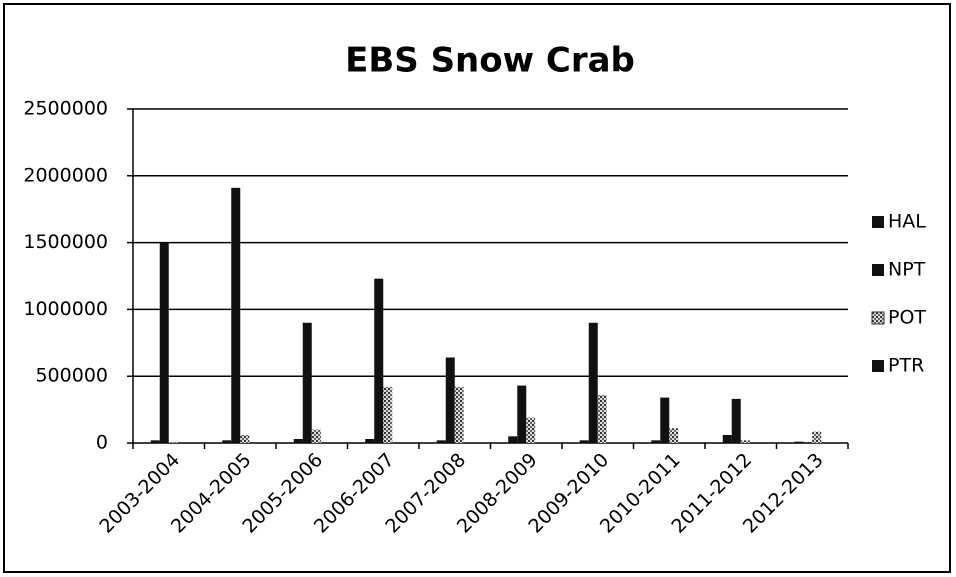 This screenshot has height=577, width=956. I want to click on legend-label: PTR, so click(906, 366).